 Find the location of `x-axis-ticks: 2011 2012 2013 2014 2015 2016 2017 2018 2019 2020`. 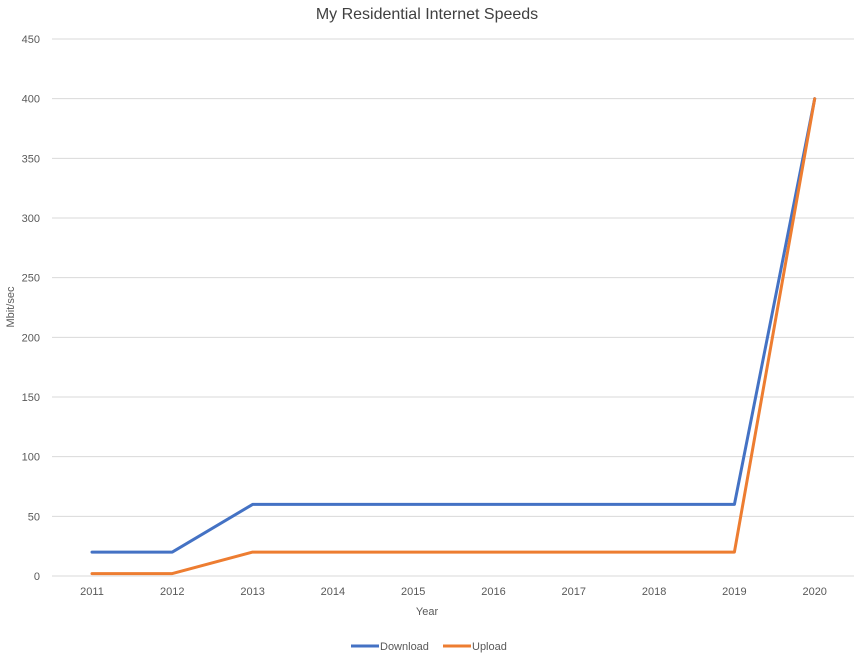

x-axis-ticks: 2011 2012 2013 2014 2015 2016 2017 2018 2019 2020 is located at coordinates (453, 592).